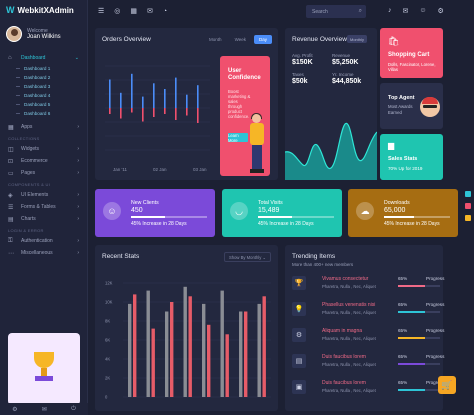 The width and height of the screenshot is (474, 415). I want to click on stat-increase: 45% Increase in 28 Days, so click(286, 224).